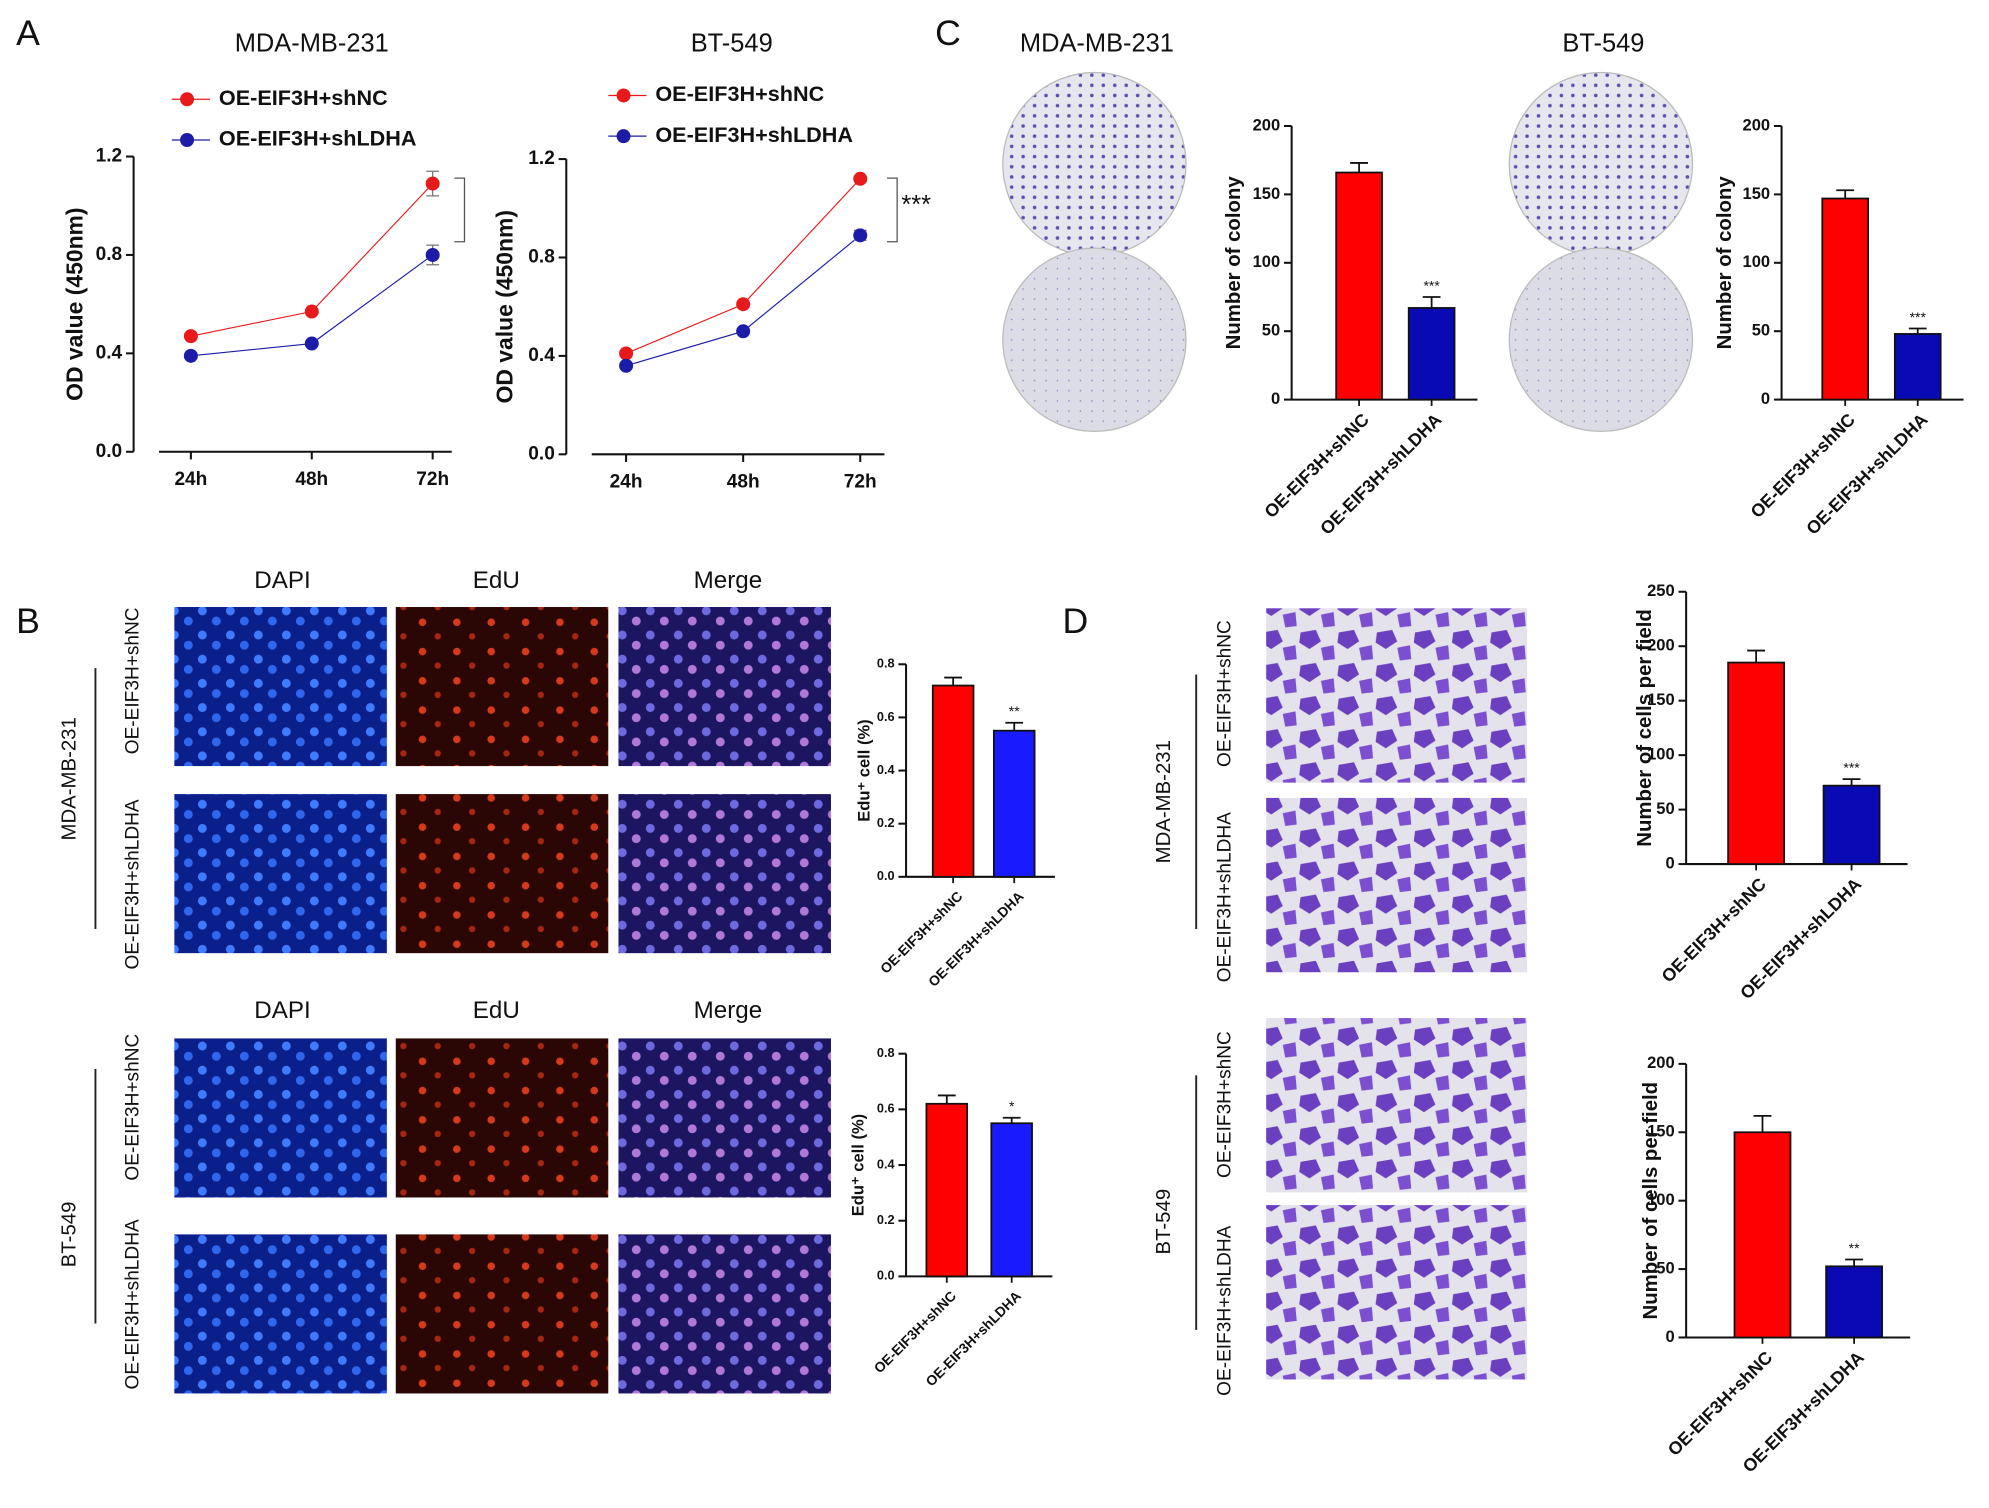 This screenshot has height=1508, width=1989. Describe the element at coordinates (28, 33) in the screenshot. I see `panel-label: A` at that location.